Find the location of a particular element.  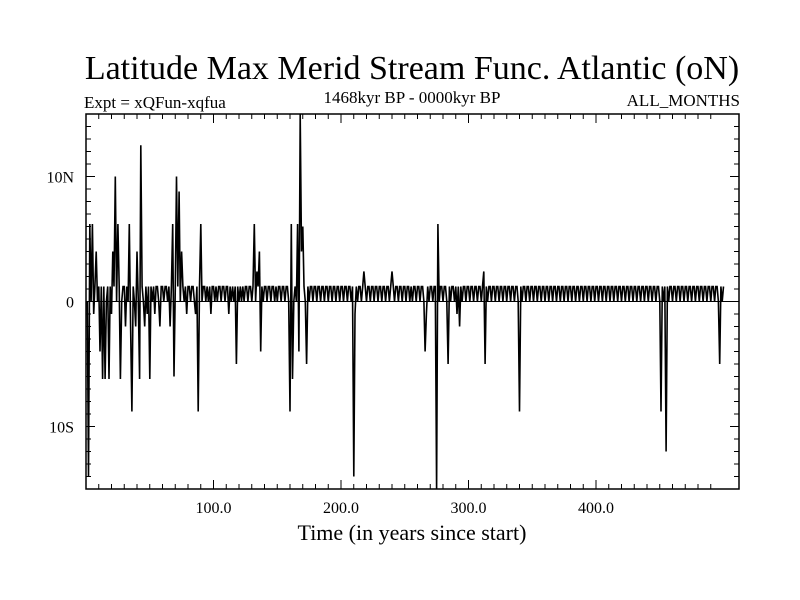

x-axis-label: Time (in years since start) is located at coordinates (412, 532).